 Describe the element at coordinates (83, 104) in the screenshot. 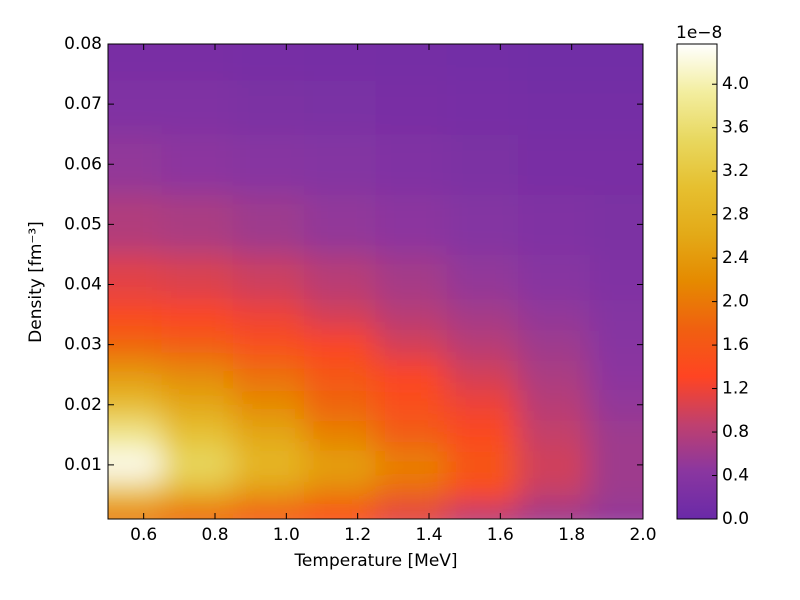

I see `y-tick-label: 0.07` at that location.